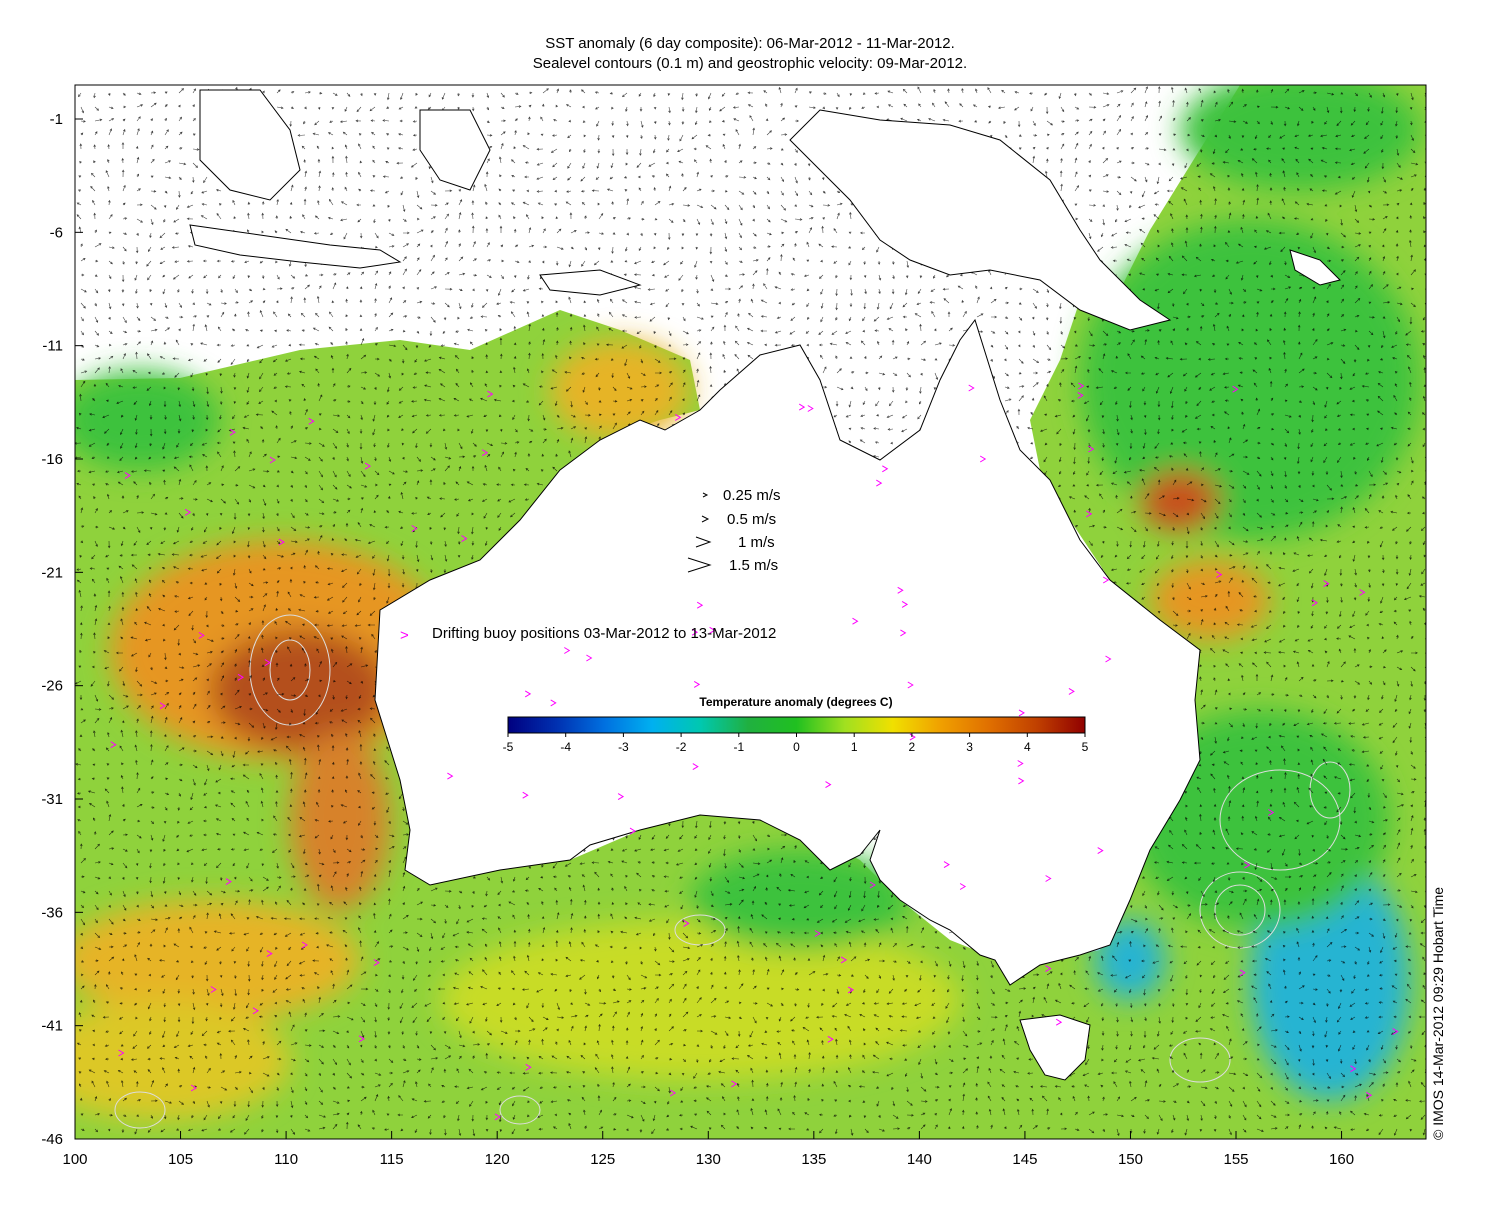  I want to click on latitude-axis: -1 -6 -11 -16 -21 -26 -31 -36 -41 -46, so click(62, 629).